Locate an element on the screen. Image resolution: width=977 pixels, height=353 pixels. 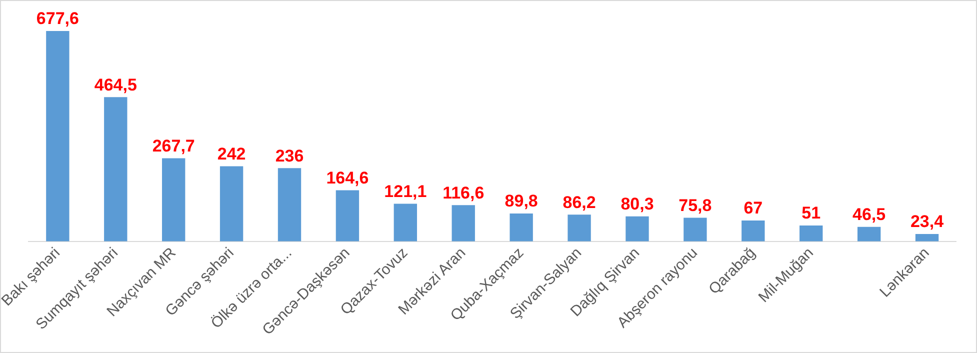
data-label: 51 is located at coordinates (811, 213).